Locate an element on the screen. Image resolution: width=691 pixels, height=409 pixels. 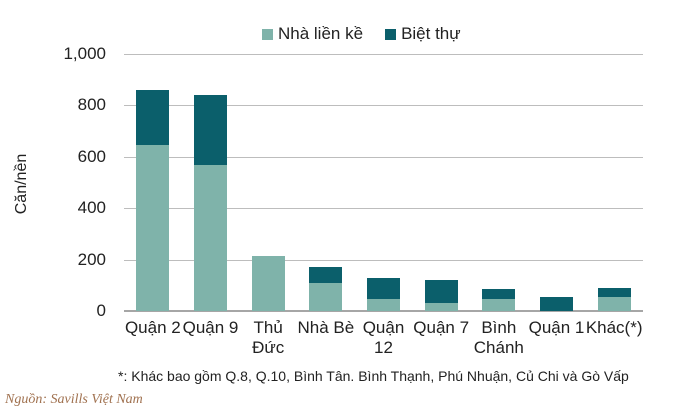
x-tick-label: Nhà Bè is located at coordinates (326, 327).